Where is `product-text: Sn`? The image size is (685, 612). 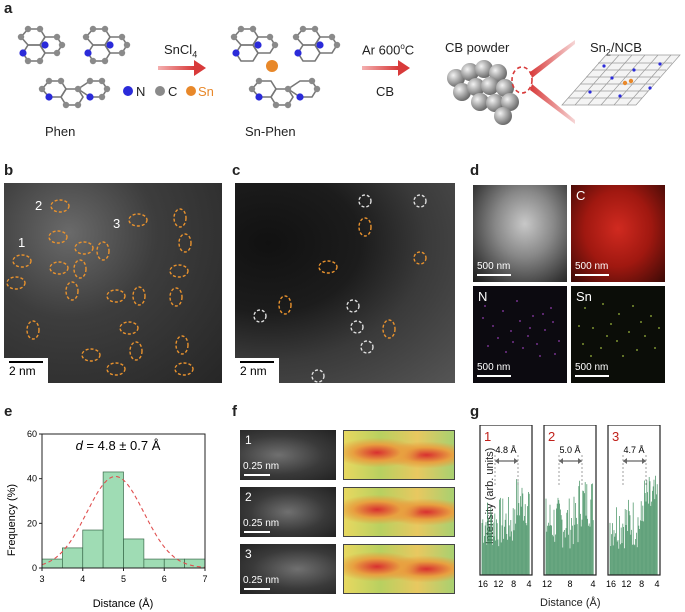 product-text: Sn is located at coordinates (598, 47).